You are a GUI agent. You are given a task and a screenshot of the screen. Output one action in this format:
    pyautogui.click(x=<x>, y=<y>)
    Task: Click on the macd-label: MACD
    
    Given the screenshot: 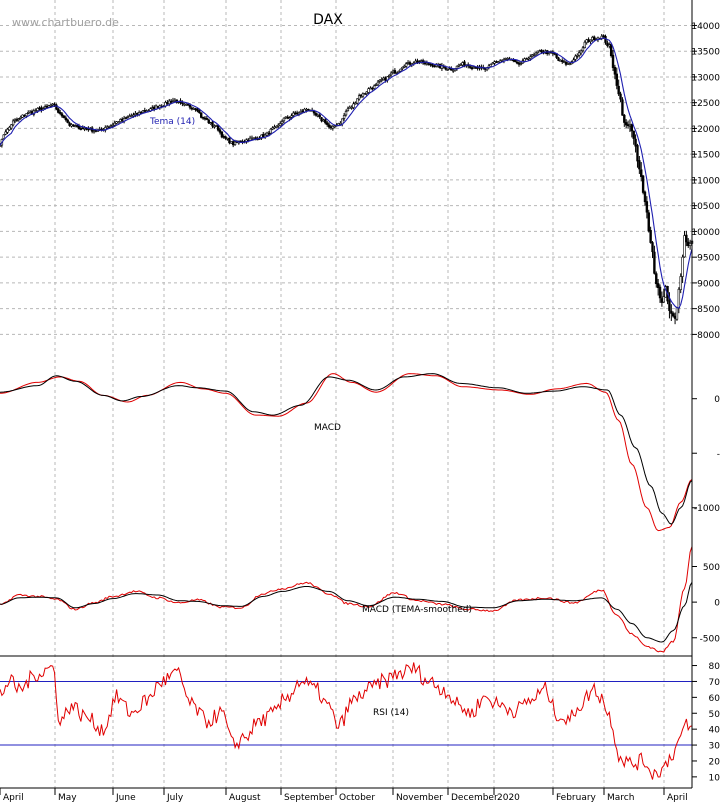 What is the action you would take?
    pyautogui.click(x=327, y=428)
    